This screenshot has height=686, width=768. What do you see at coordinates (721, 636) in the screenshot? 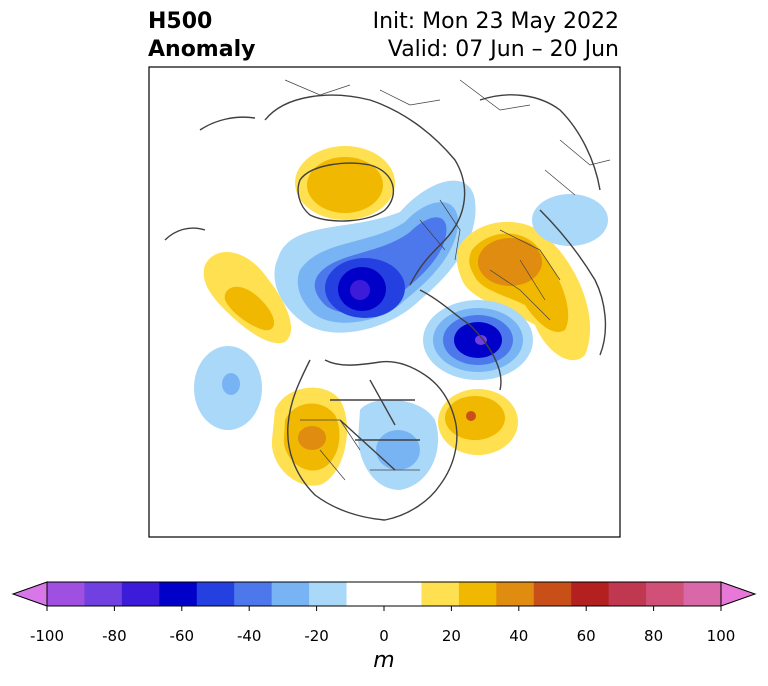
I see `colorbar-tick-label: 100` at bounding box center [721, 636].